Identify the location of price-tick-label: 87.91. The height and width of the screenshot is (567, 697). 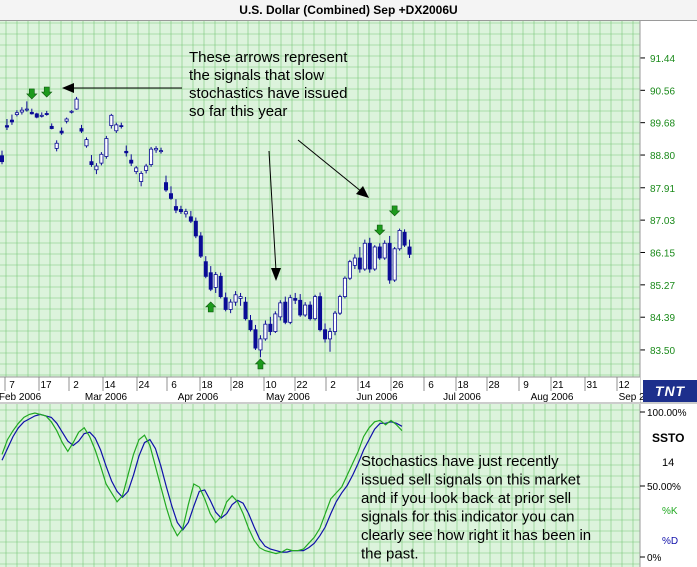
(662, 189).